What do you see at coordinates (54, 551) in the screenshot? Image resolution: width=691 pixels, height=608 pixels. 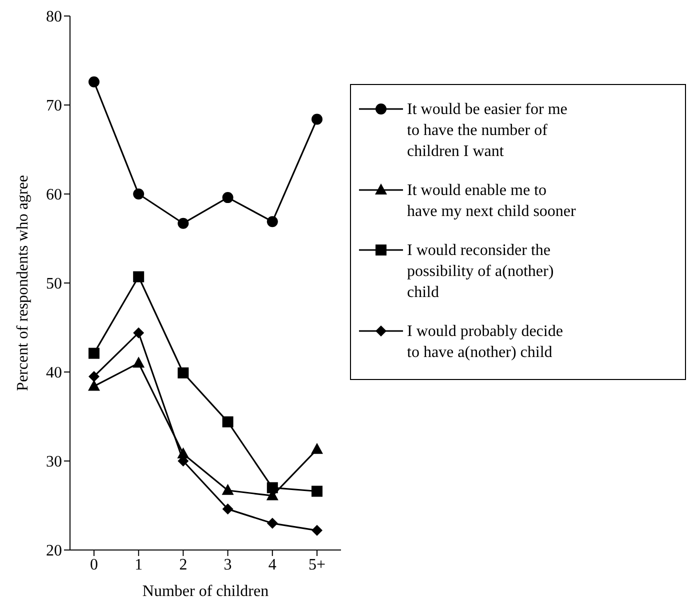 I see `y-tick-label: 20` at bounding box center [54, 551].